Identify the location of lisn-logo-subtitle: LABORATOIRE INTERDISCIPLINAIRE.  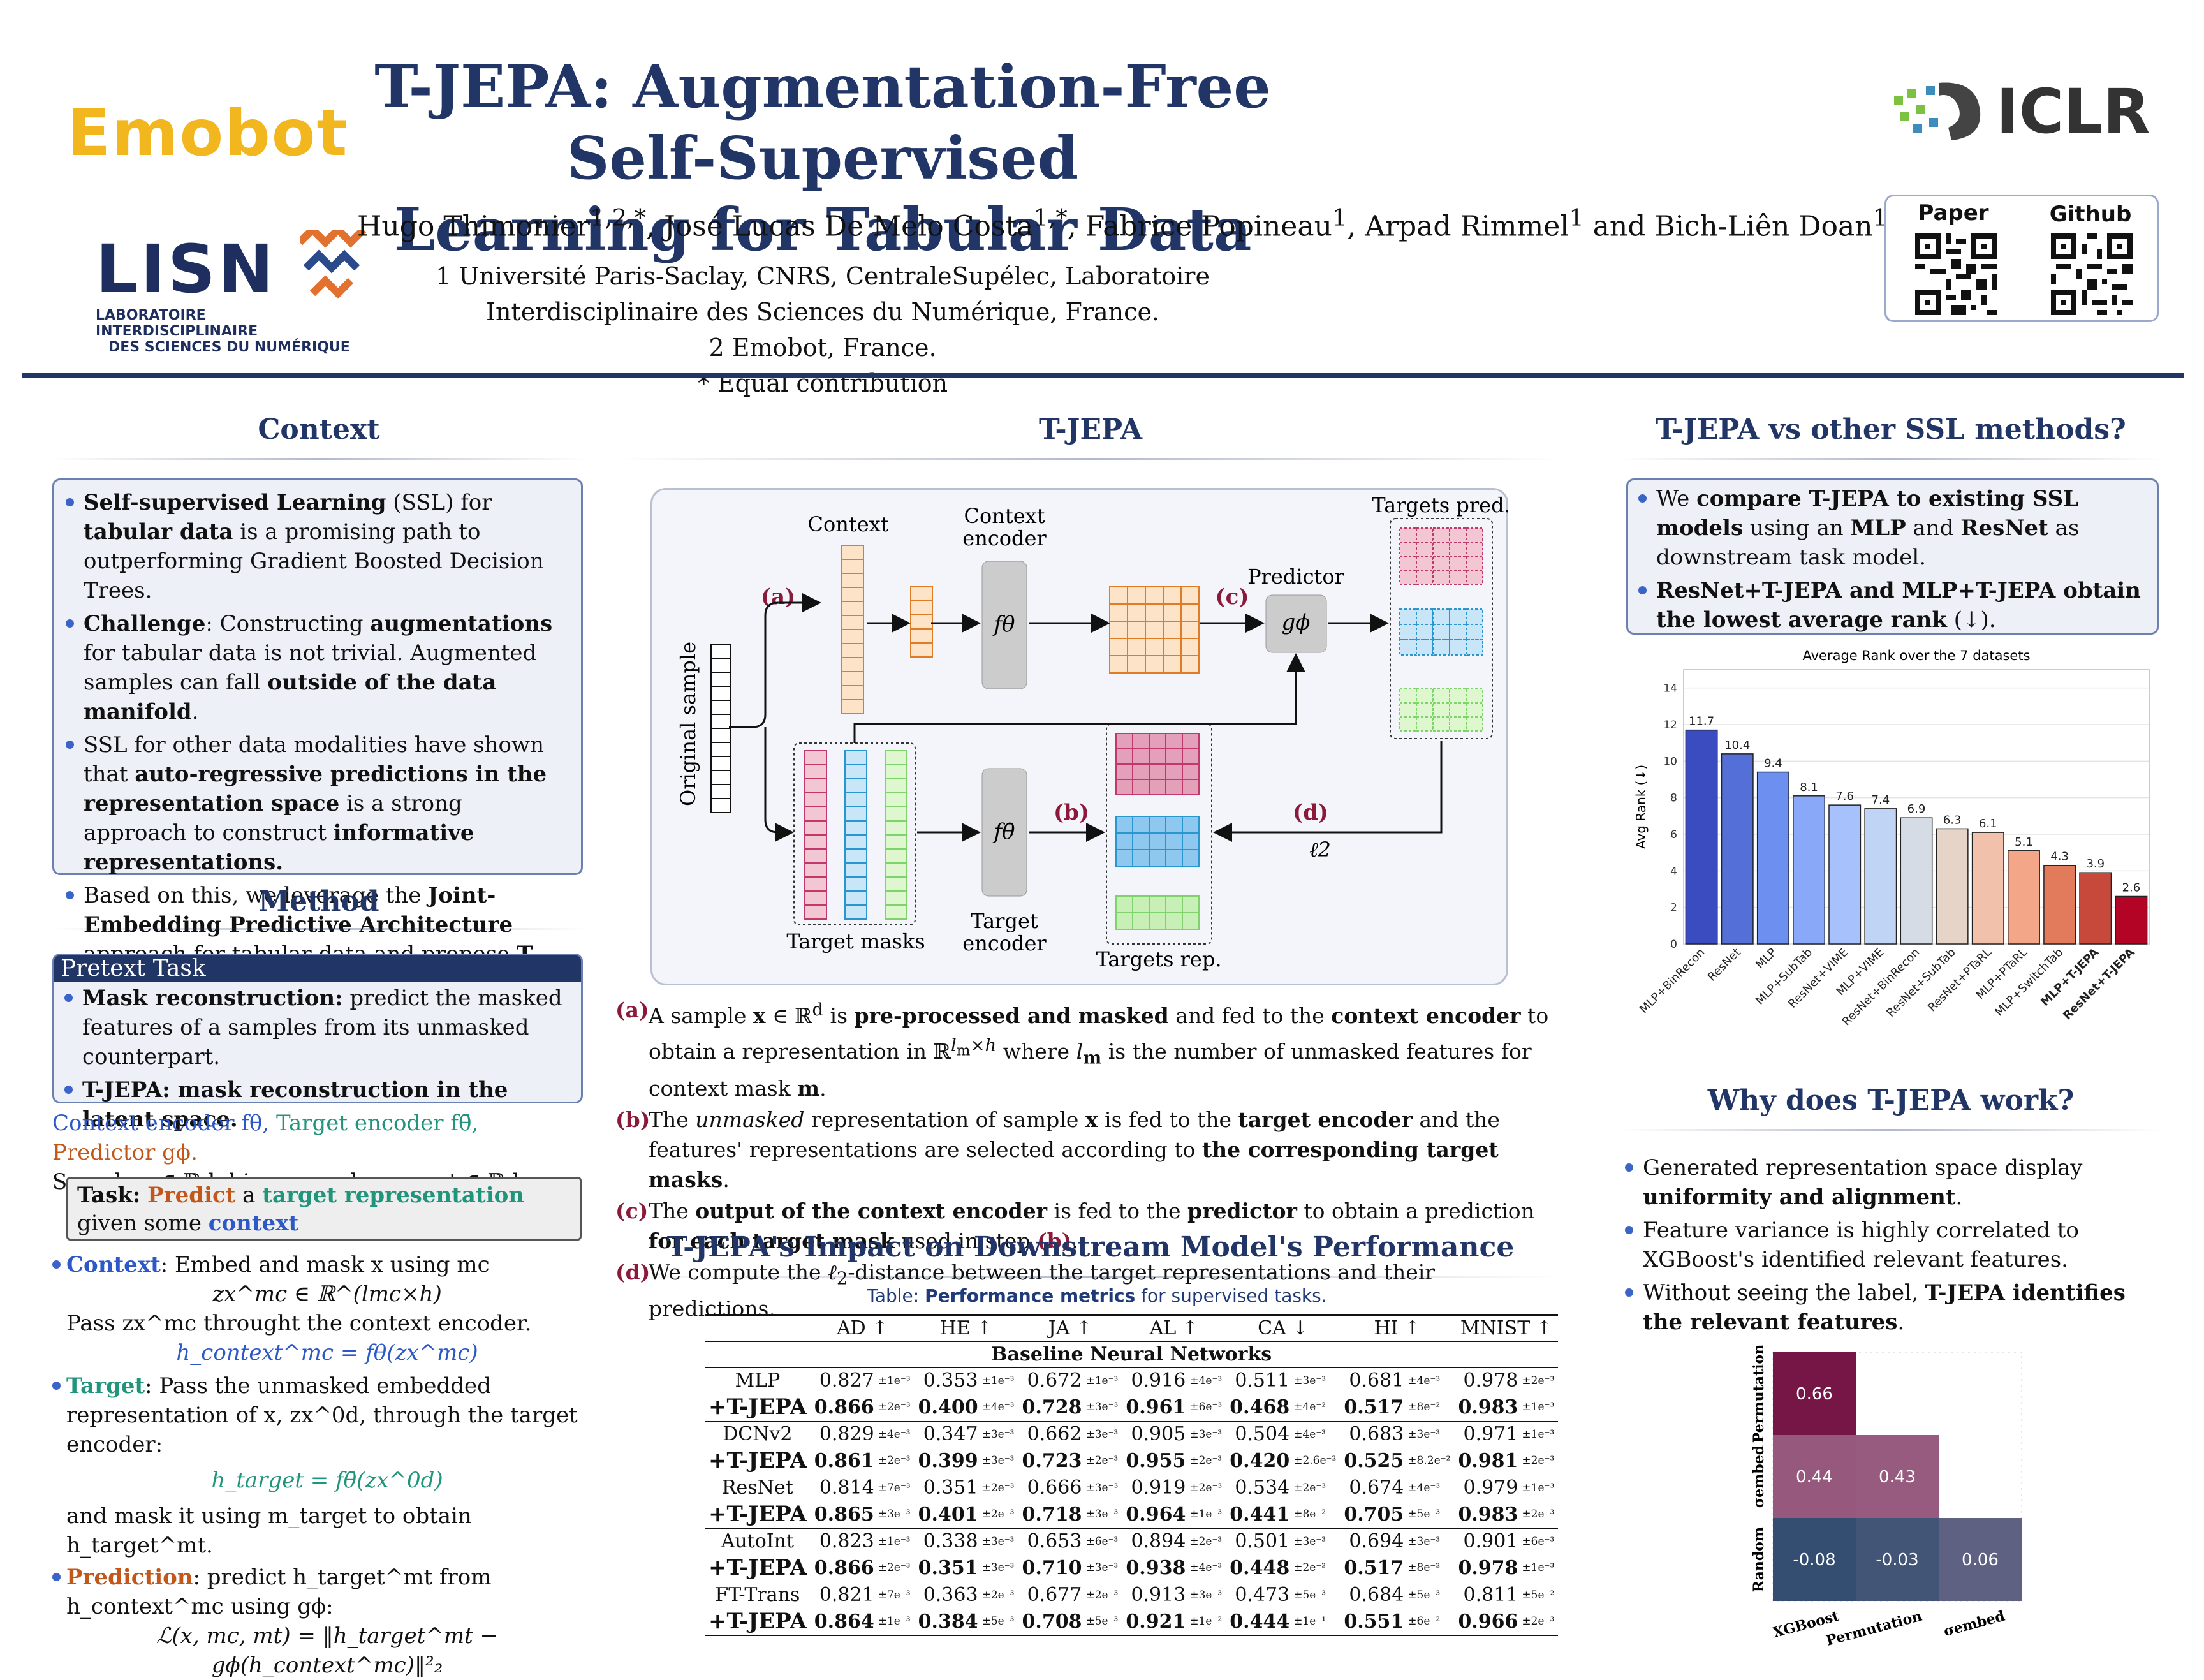
(177, 323).